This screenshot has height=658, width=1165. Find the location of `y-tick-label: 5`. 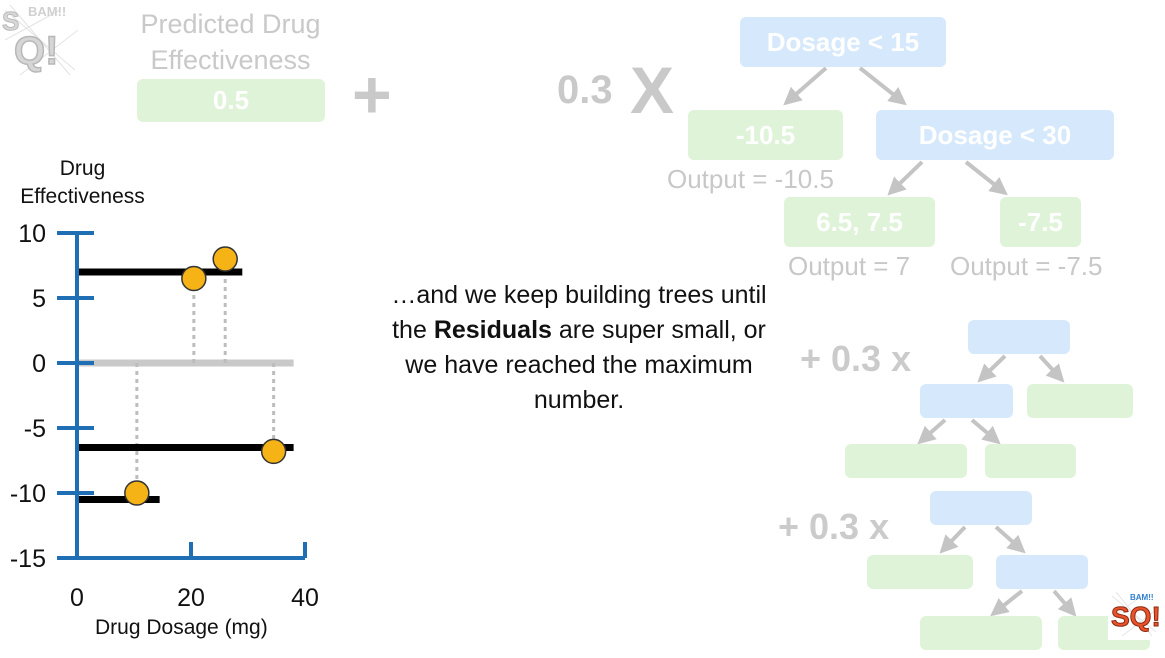

y-tick-label: 5 is located at coordinates (39, 299).